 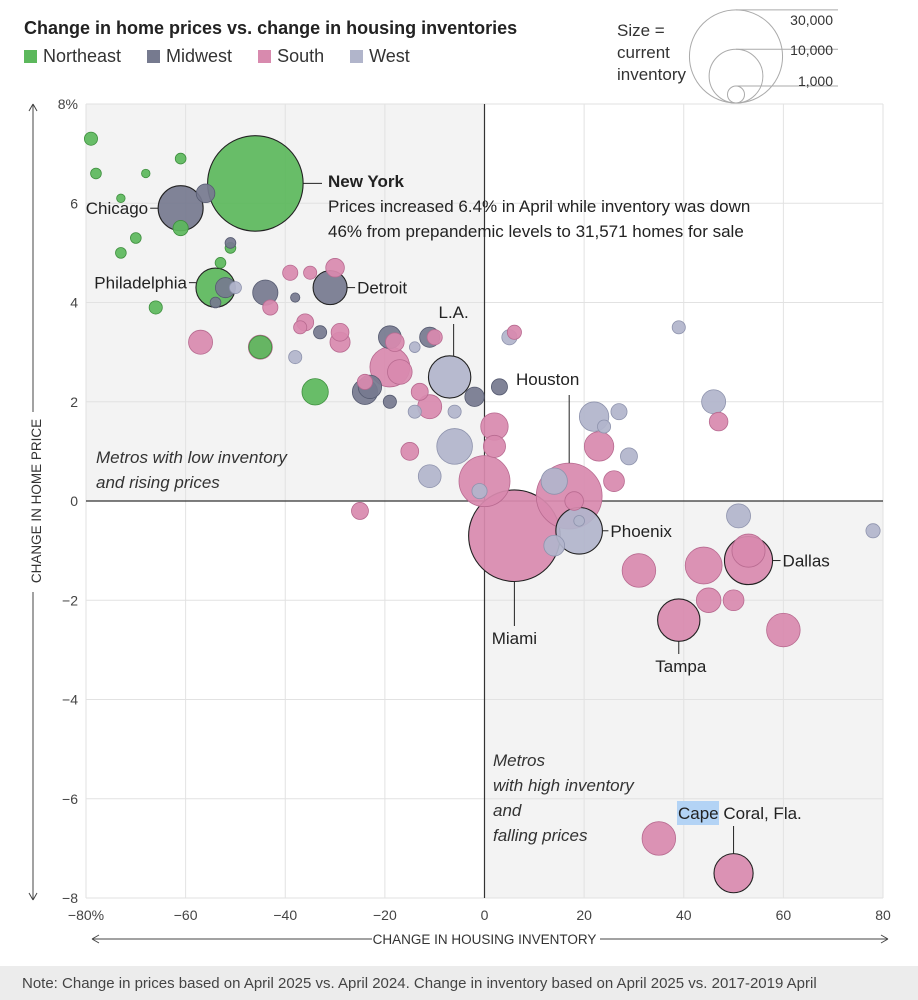 What do you see at coordinates (540, 835) in the screenshot?
I see `quadrant-label-line: falling prices` at bounding box center [540, 835].